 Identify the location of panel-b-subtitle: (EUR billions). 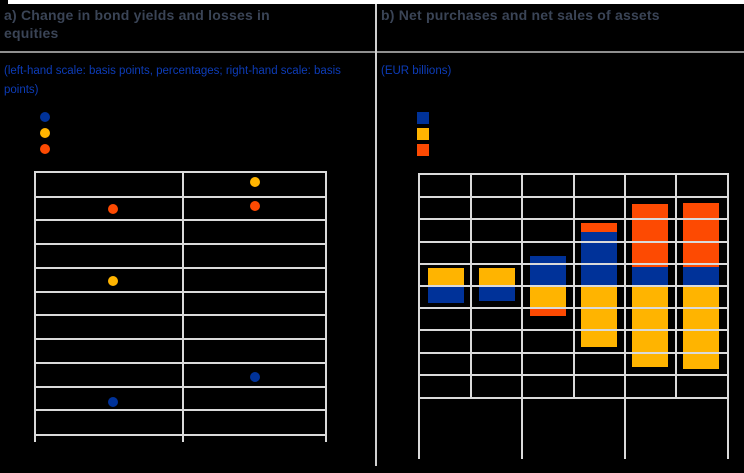
(416, 71).